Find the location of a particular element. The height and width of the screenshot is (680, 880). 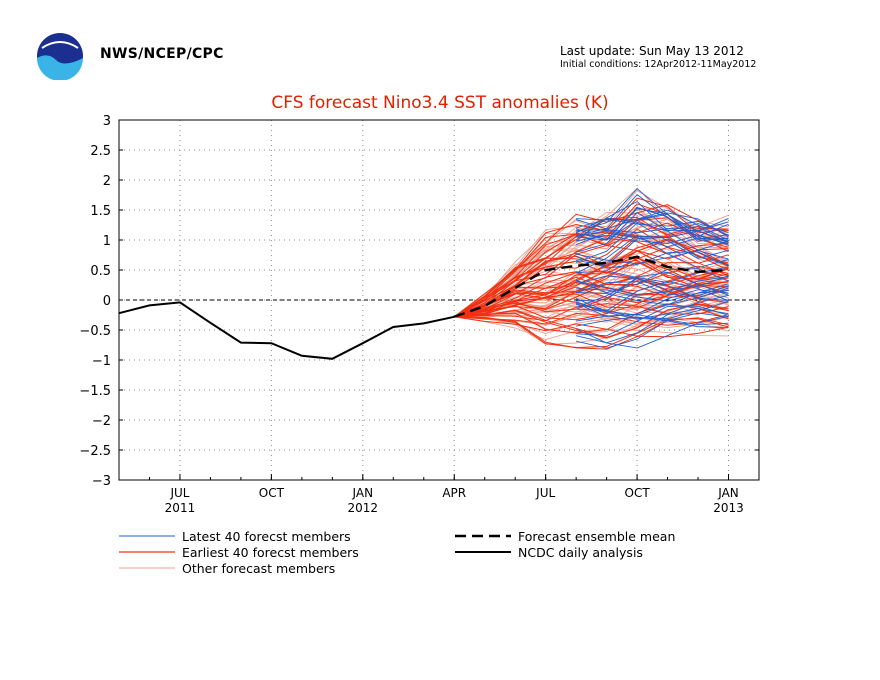

y-tick-label: 0.5 is located at coordinates (100, 271).